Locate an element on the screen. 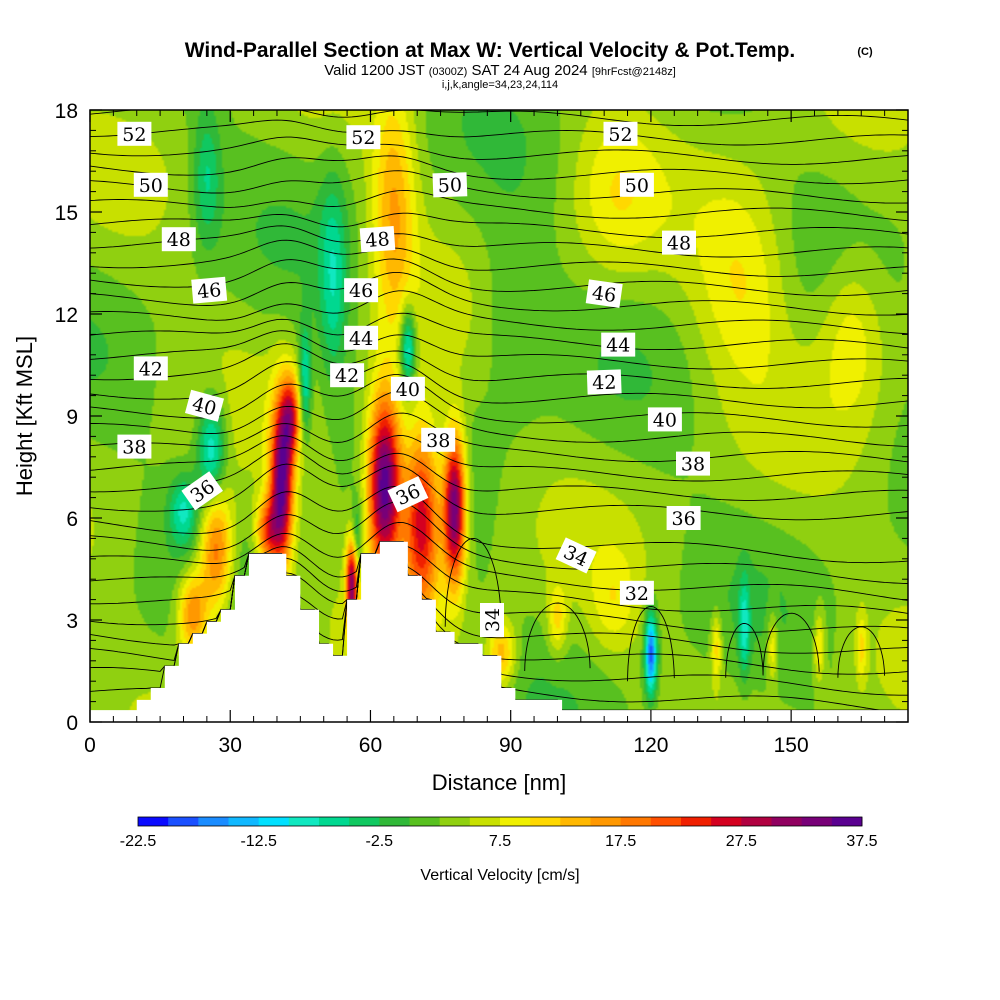 This screenshot has height=1000, width=1000. contour-label: 38 is located at coordinates (438, 439).